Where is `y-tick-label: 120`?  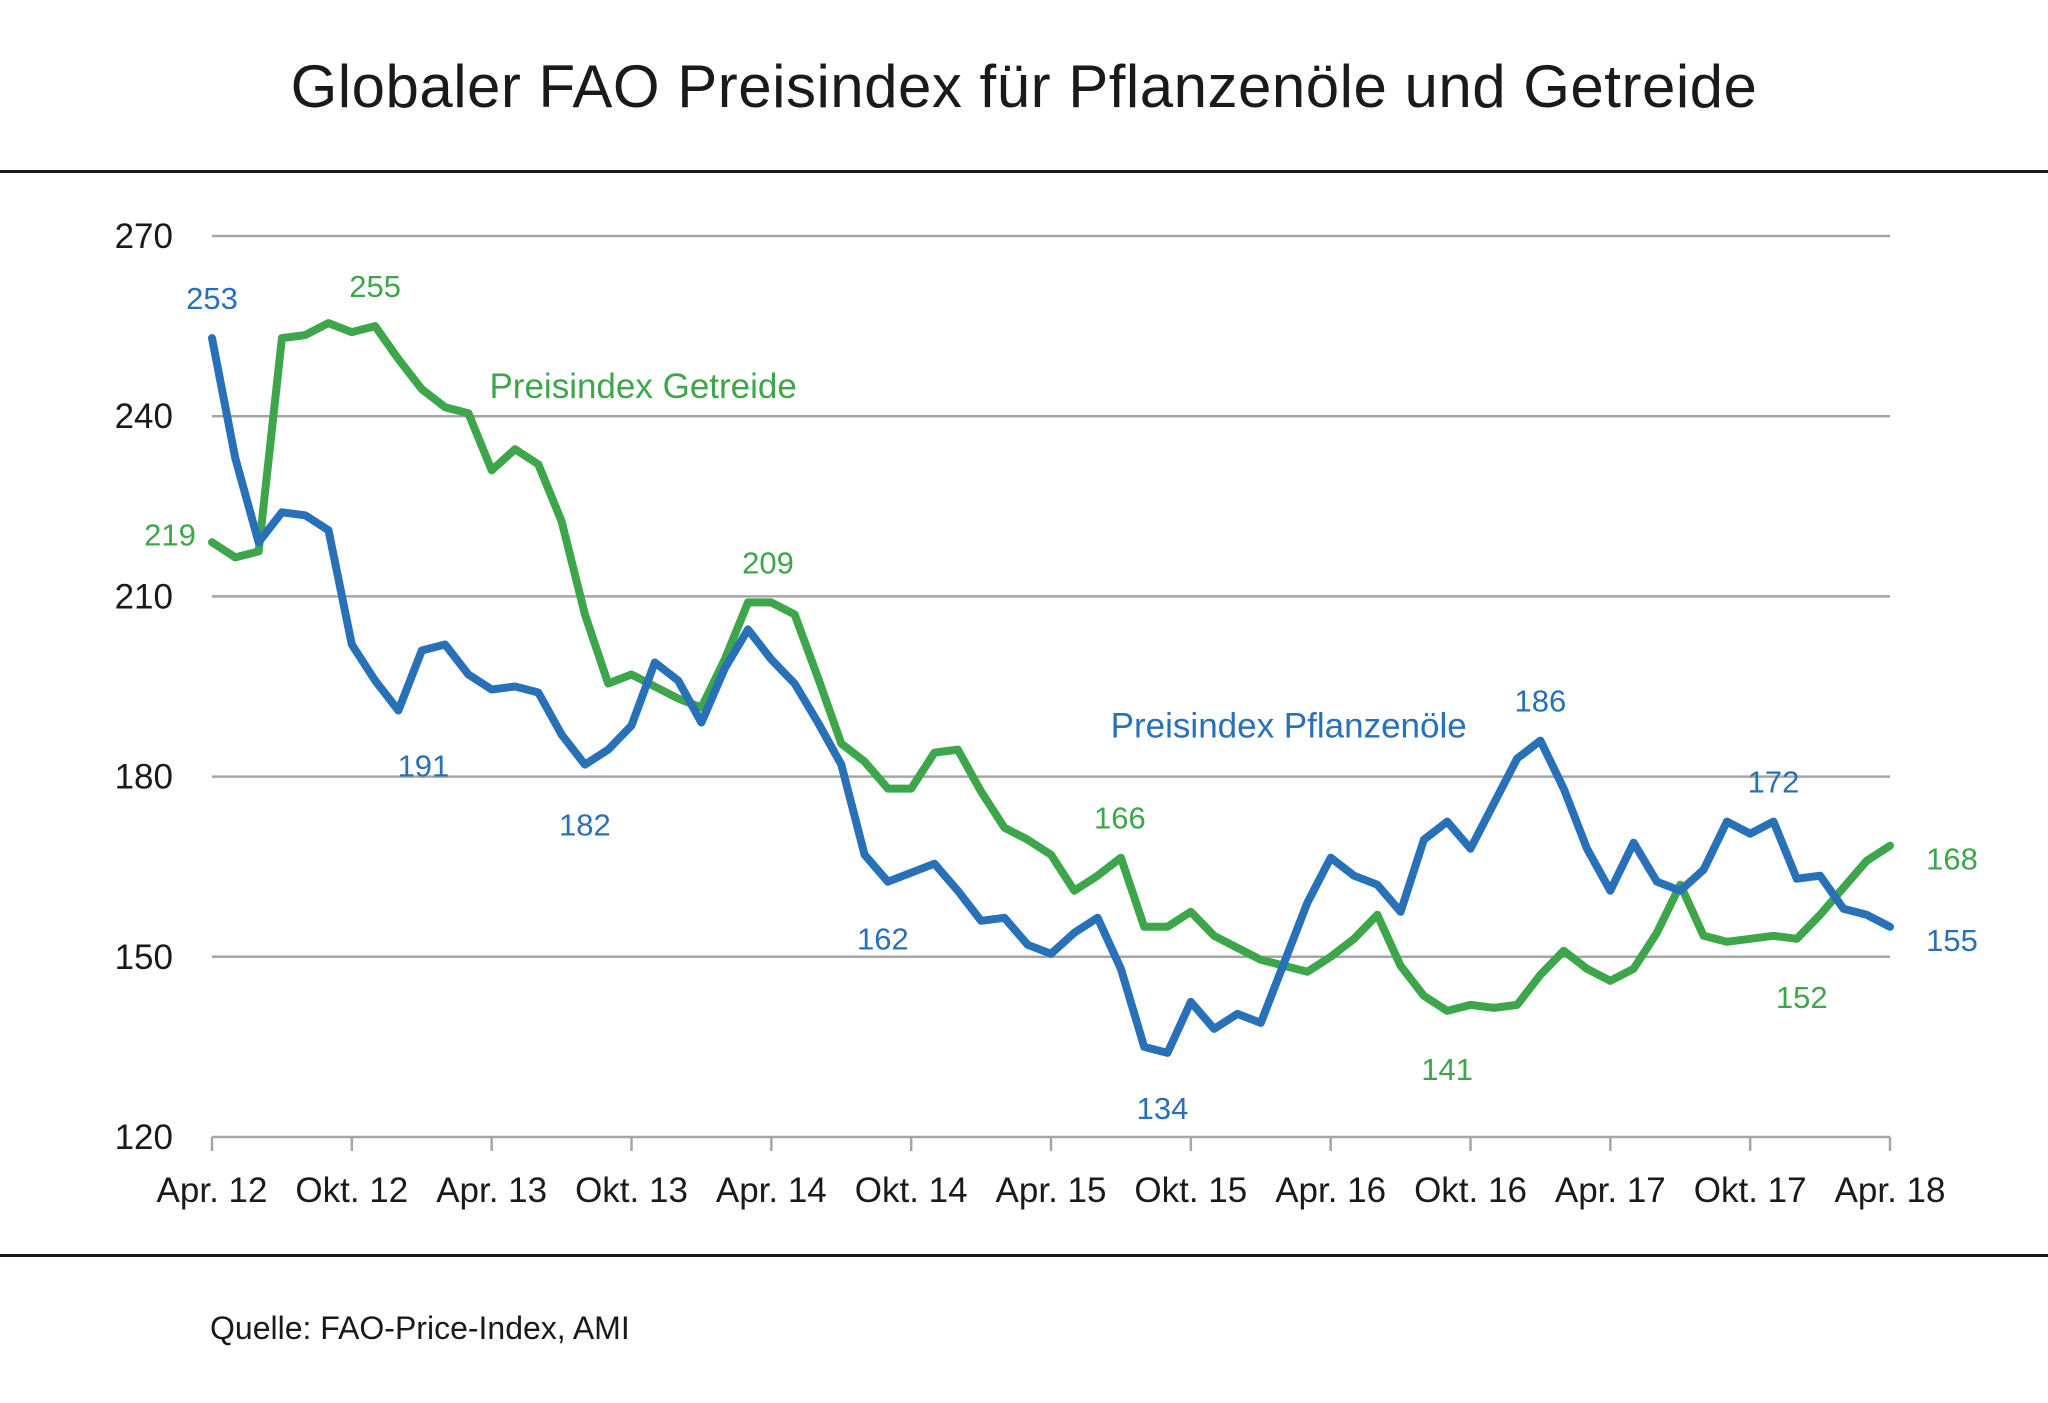
y-tick-label: 120 is located at coordinates (144, 1137).